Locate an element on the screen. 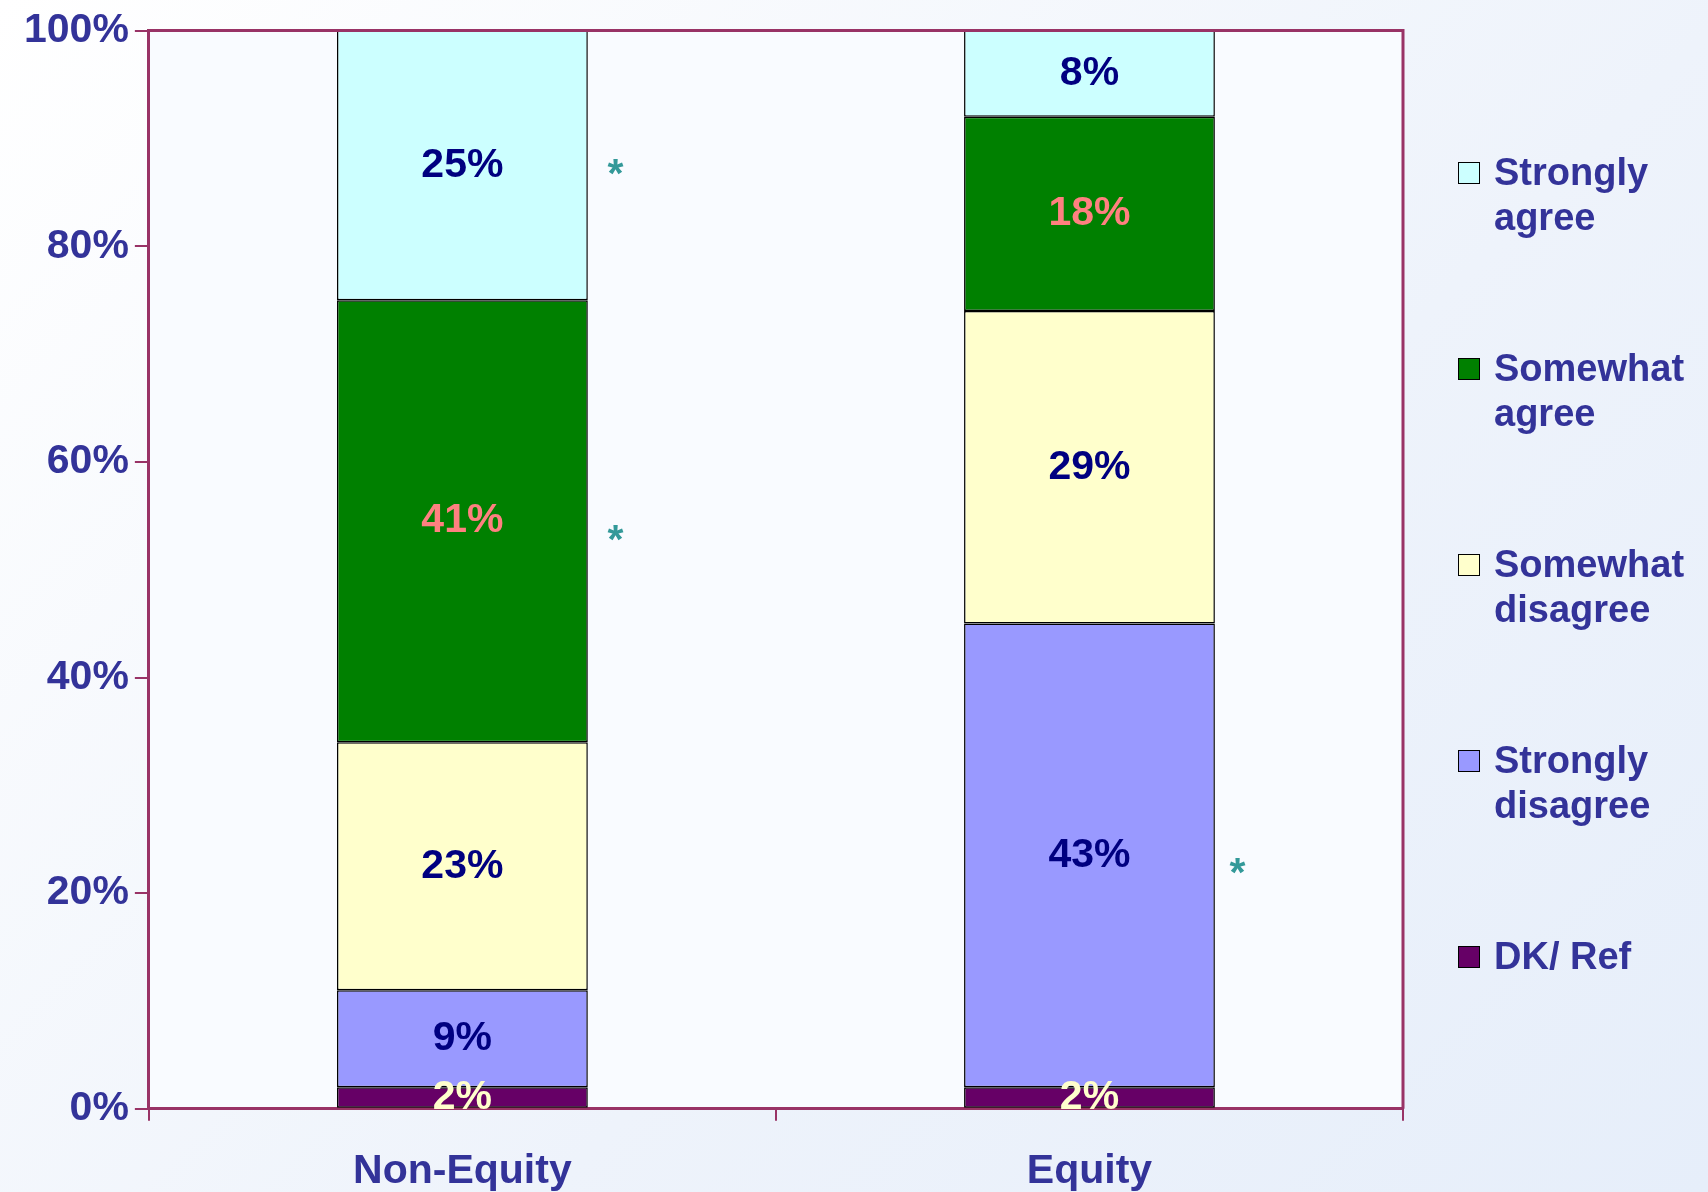 The width and height of the screenshot is (1708, 1192). legend-label: Somewhat disagree is located at coordinates (1590, 587).